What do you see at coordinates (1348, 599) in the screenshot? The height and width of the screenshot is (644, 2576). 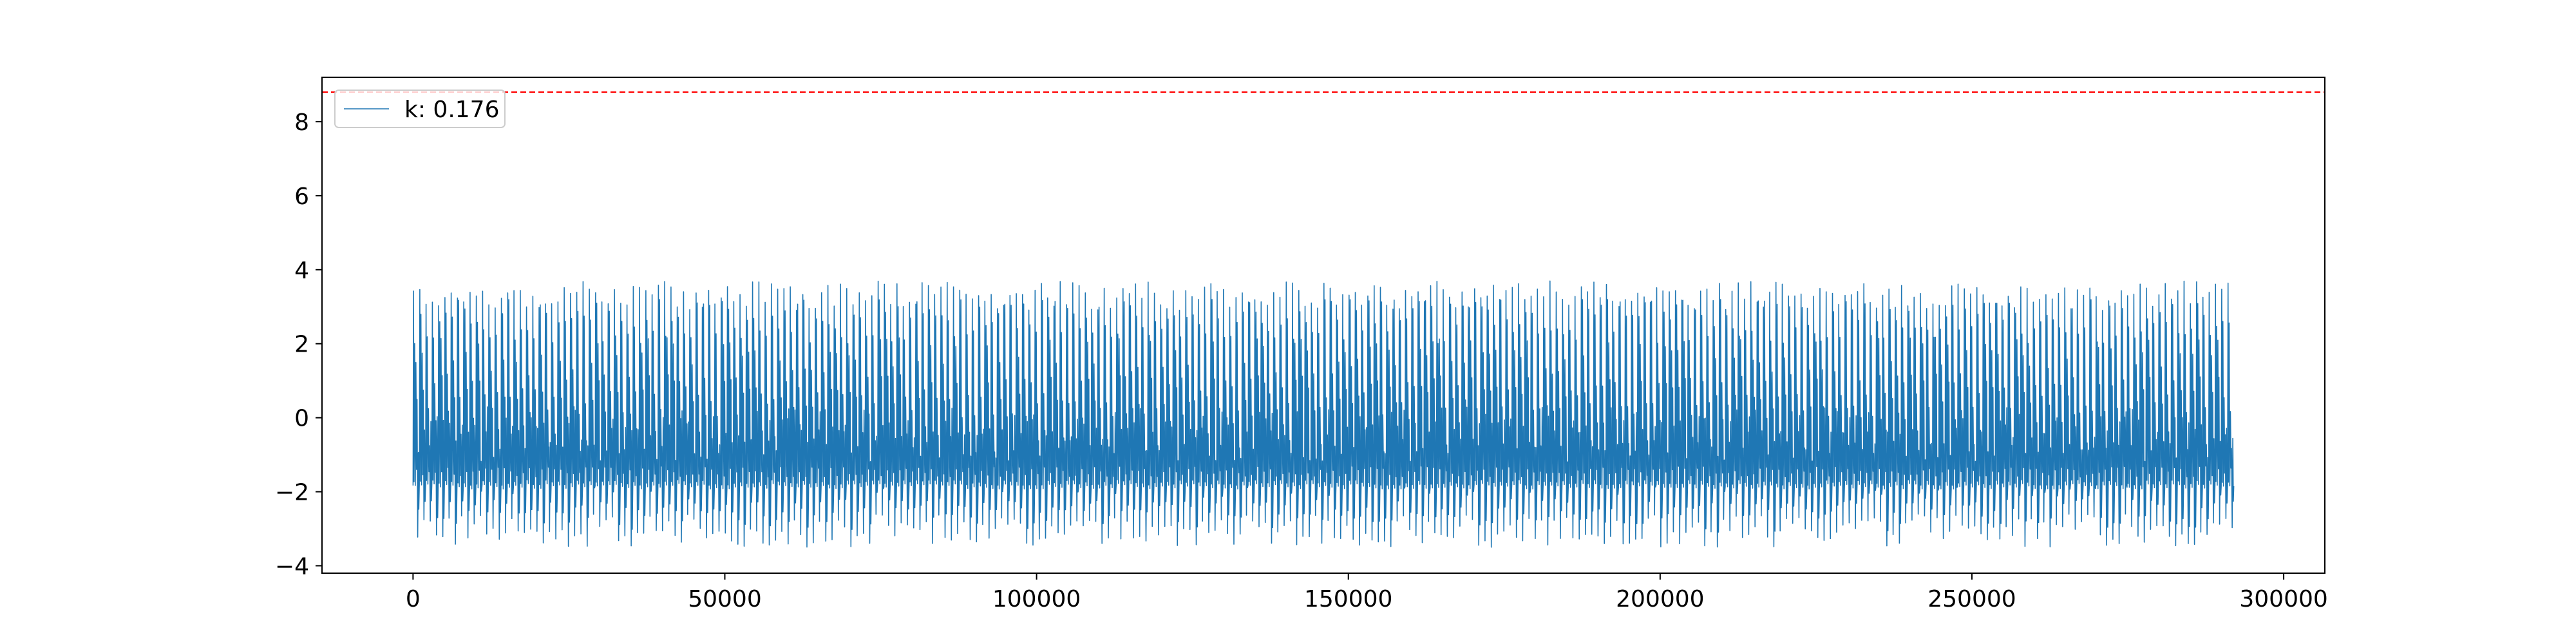 I see `x-tick-label: 150000` at bounding box center [1348, 599].